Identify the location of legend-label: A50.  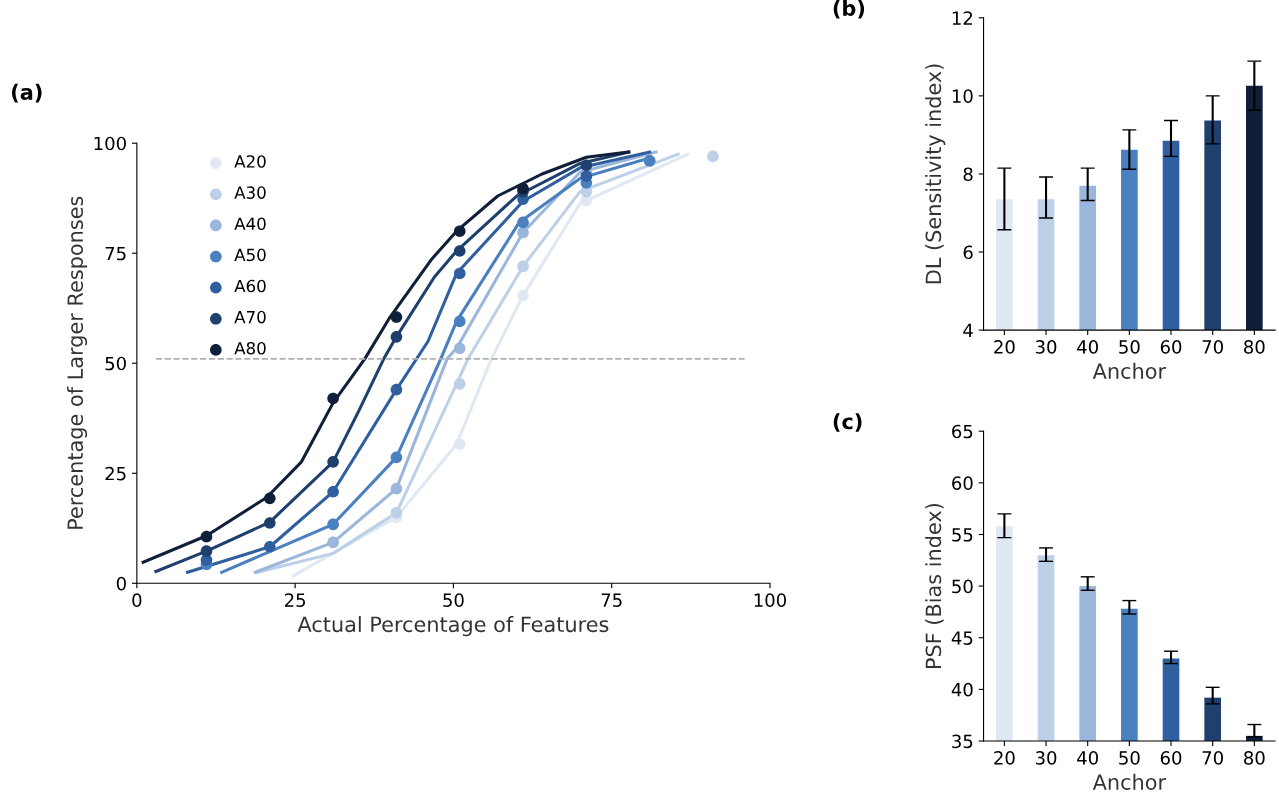
(250, 255).